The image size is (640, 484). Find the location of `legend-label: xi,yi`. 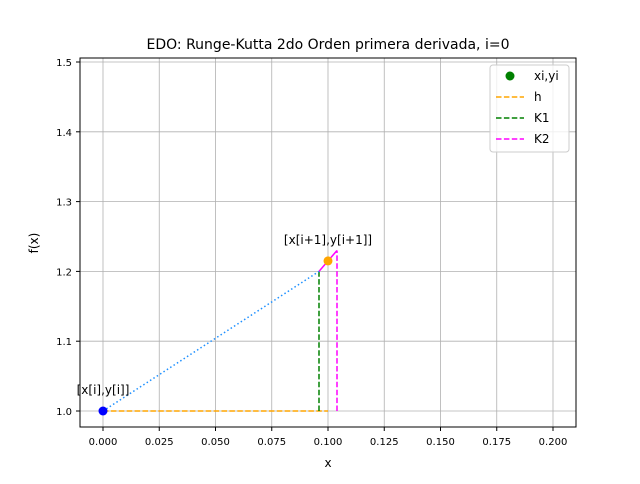

legend-label: xi,yi is located at coordinates (546, 76).